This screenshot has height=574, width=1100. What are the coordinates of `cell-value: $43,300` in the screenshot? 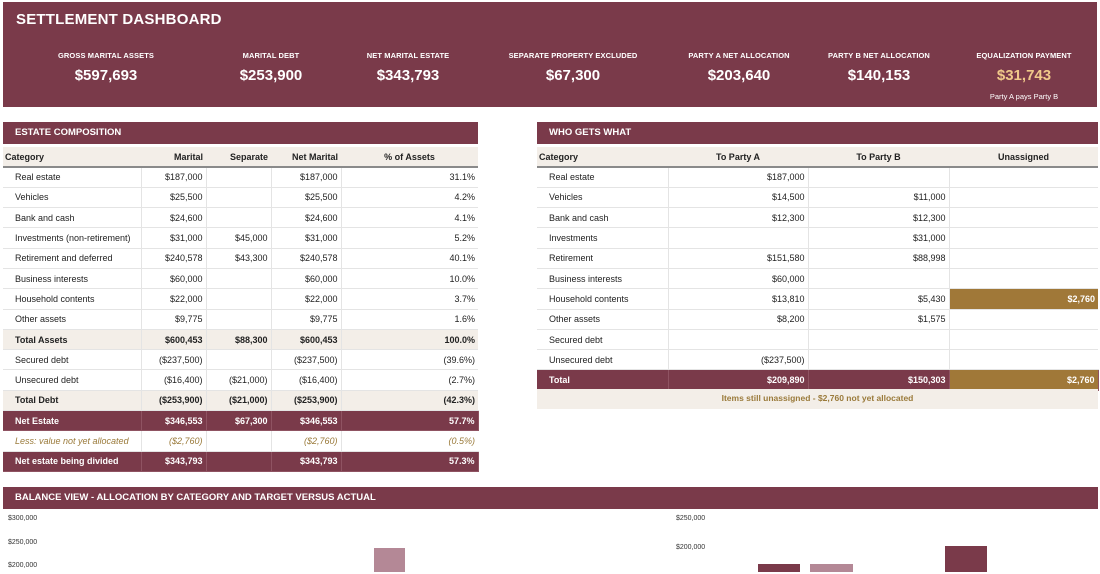 It's located at (239, 258).